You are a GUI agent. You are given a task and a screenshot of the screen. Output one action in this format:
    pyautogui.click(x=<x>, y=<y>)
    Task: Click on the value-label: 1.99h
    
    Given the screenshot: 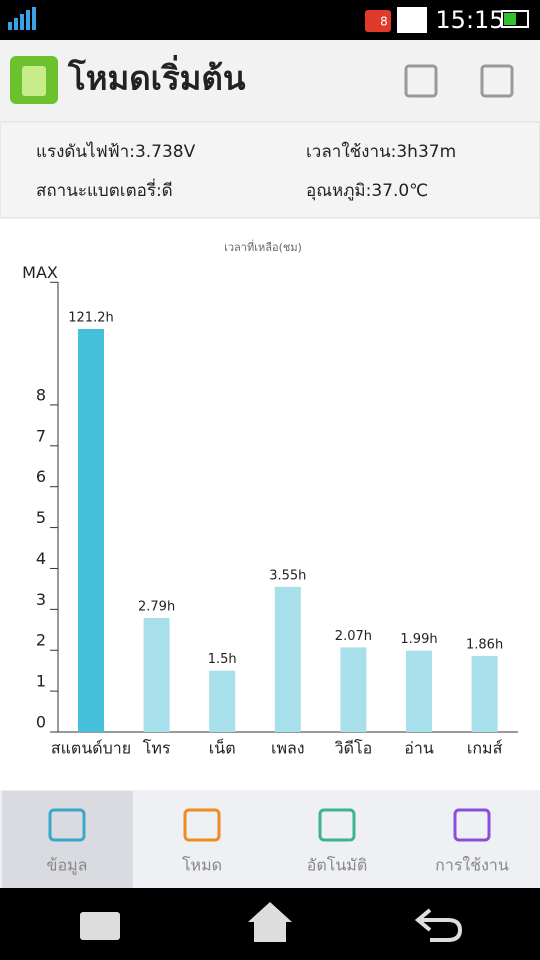 What is the action you would take?
    pyautogui.click(x=418, y=639)
    